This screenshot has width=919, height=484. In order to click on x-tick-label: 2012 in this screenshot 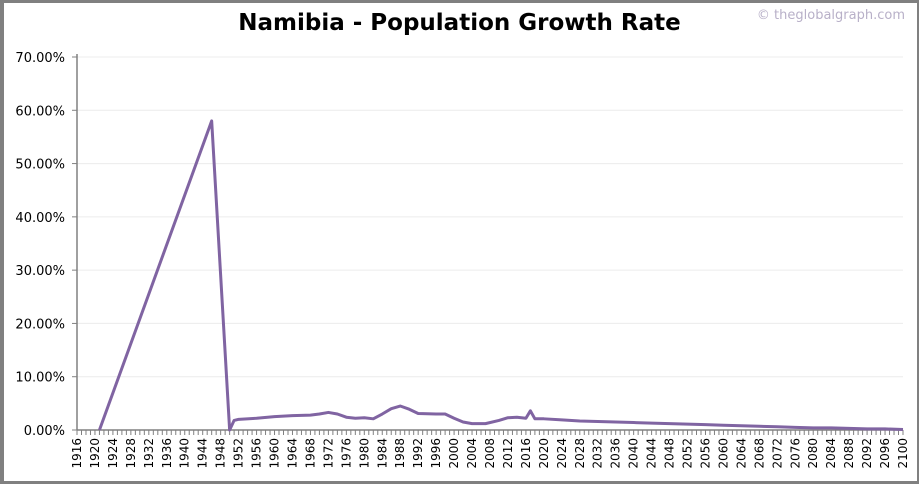, I will do `click(508, 453)`.